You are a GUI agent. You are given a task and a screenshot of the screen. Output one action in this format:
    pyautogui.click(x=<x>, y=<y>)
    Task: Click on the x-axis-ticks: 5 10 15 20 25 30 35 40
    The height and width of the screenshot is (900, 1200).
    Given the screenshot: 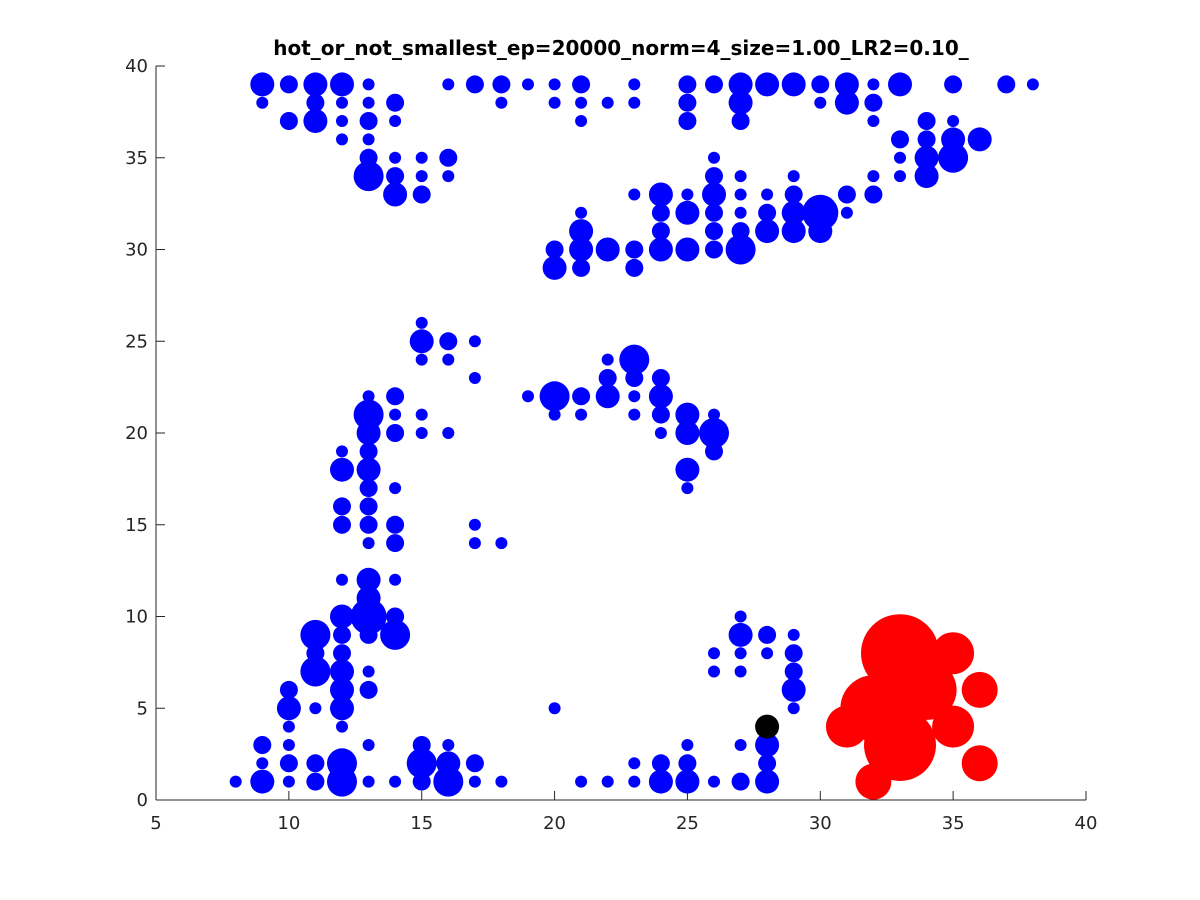 What is the action you would take?
    pyautogui.click(x=623, y=812)
    